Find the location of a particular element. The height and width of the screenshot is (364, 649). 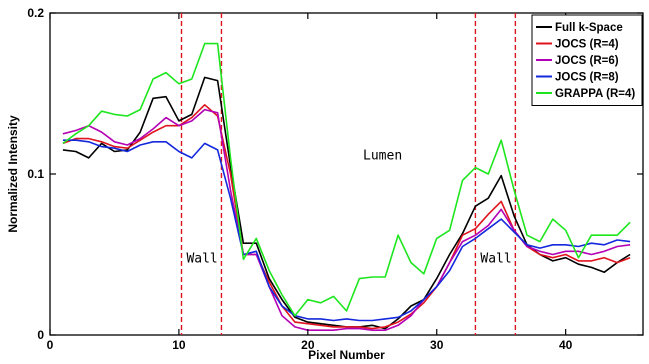

legend-box is located at coordinates (587, 60).